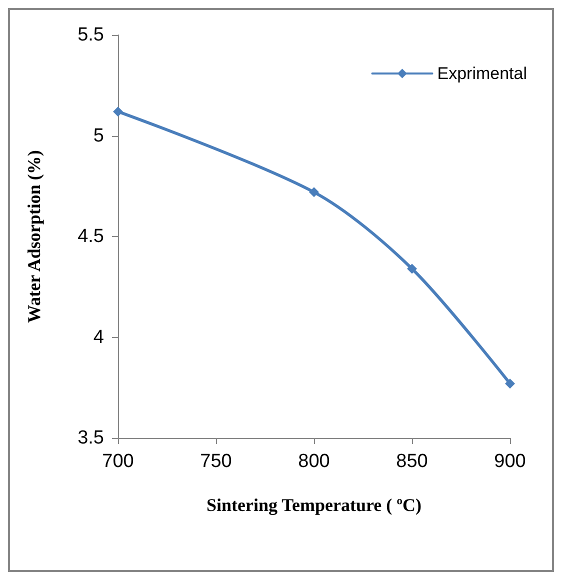 Image resolution: width=562 pixels, height=580 pixels. I want to click on y-tick-label: 4, so click(98, 337).